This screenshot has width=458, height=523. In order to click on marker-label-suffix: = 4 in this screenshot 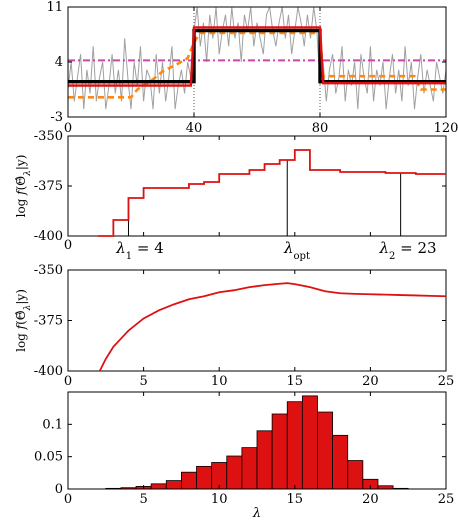, I will do `click(148, 248)`.